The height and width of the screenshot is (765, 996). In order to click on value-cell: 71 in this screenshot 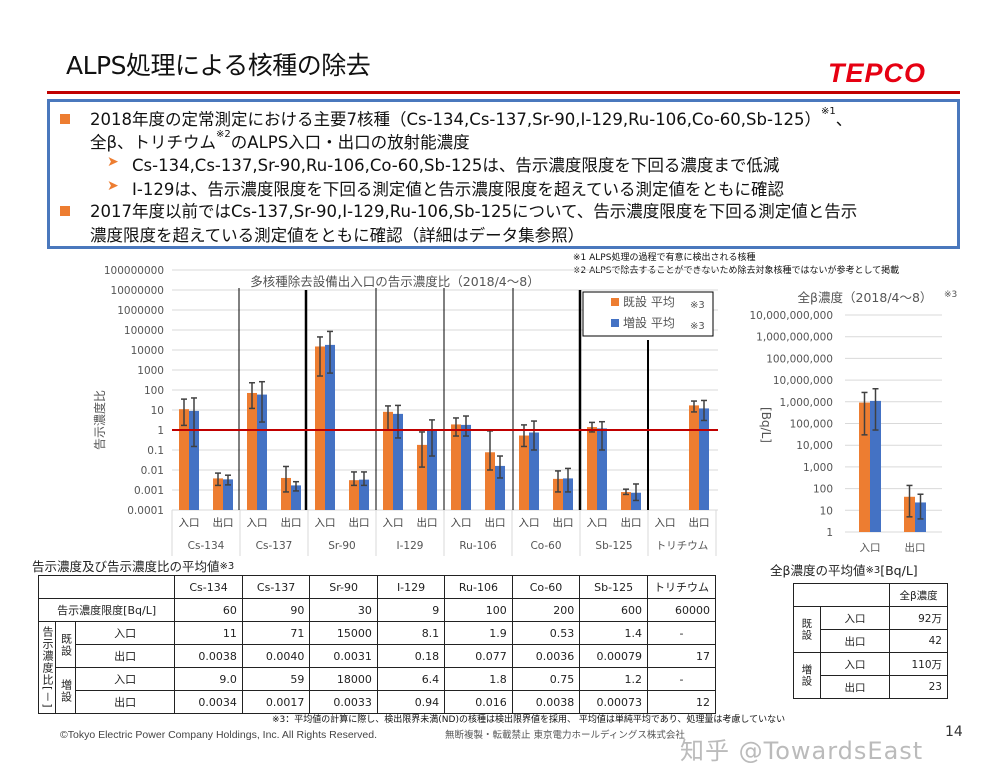, I will do `click(276, 633)`.